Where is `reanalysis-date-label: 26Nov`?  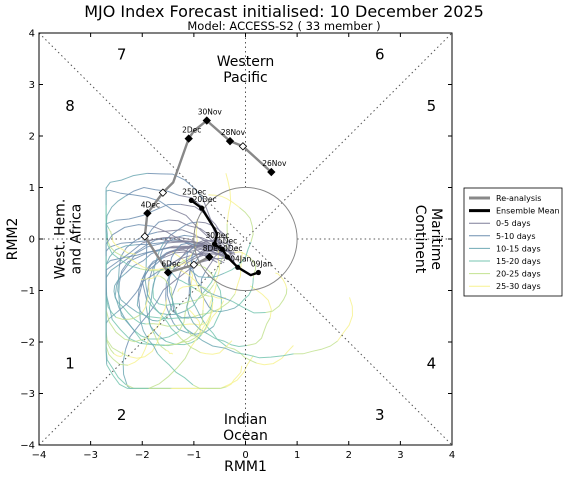 reanalysis-date-label: 26Nov is located at coordinates (274, 163).